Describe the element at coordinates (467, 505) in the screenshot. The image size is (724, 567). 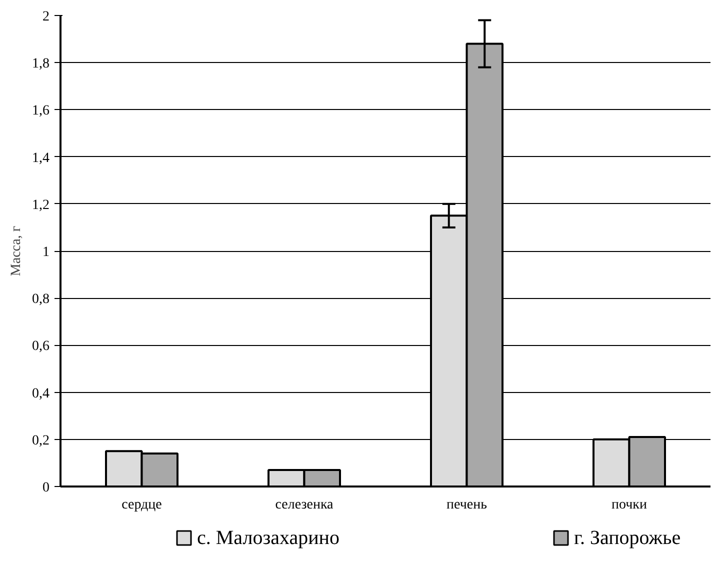
I see `x-tick-label: печень` at that location.